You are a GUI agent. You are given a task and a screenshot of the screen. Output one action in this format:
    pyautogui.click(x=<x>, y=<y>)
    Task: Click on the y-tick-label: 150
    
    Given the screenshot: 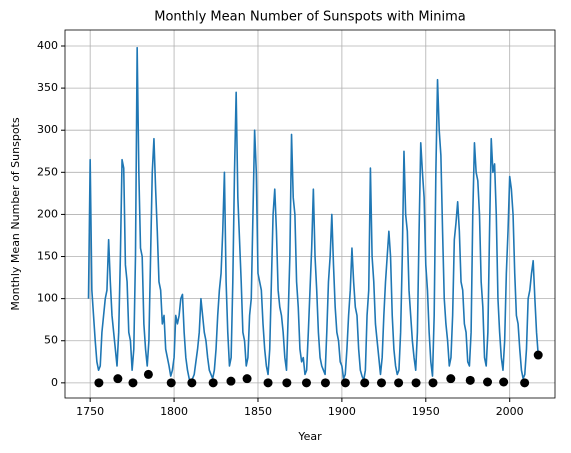 What is the action you would take?
    pyautogui.click(x=47, y=256)
    